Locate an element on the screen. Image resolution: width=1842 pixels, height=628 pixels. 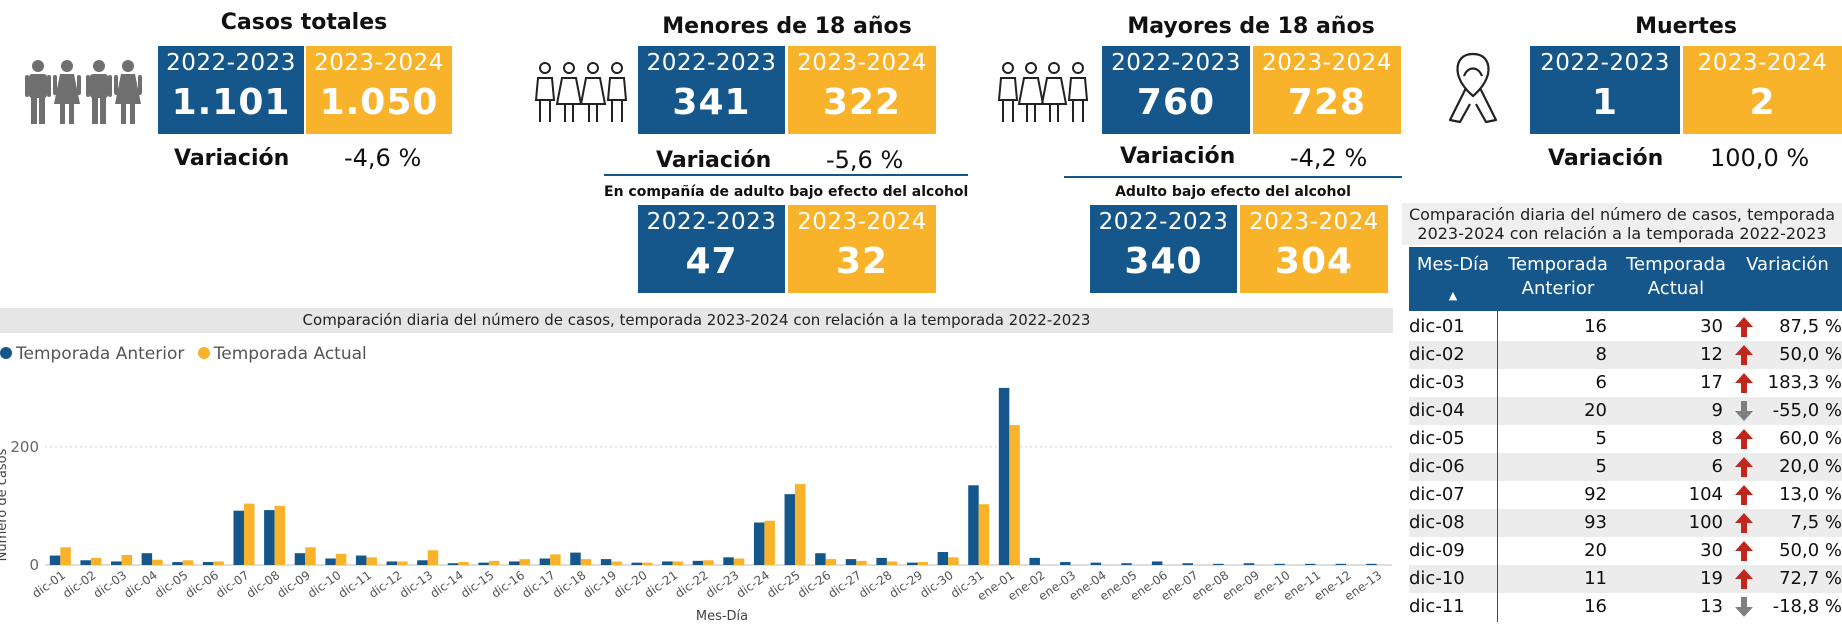
adults-icon is located at coordinates (1044, 93).